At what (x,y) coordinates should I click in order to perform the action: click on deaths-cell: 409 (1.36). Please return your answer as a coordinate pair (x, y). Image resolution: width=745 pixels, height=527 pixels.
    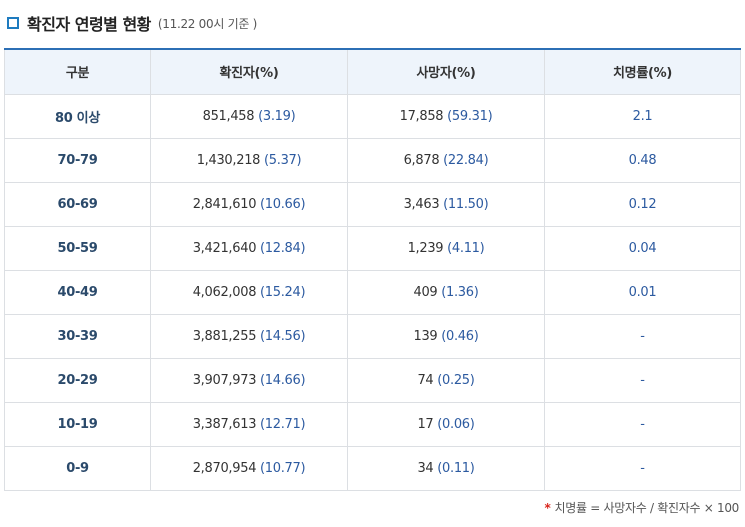
    Looking at the image, I should click on (446, 292).